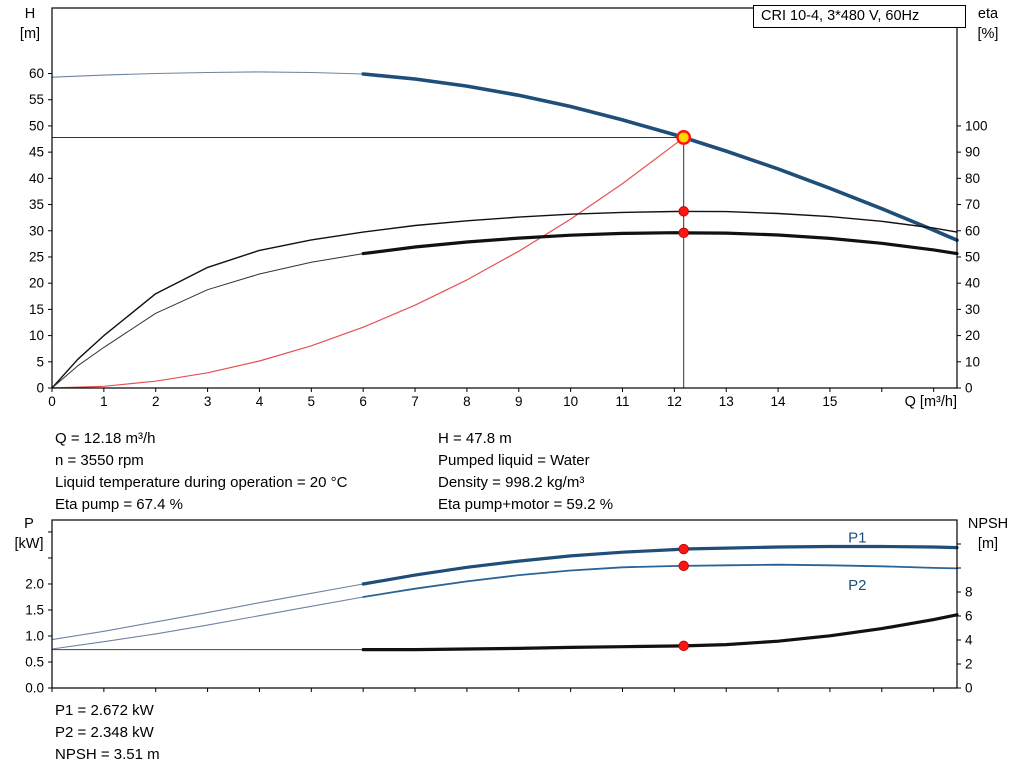  Describe the element at coordinates (779, 401) in the screenshot. I see `x-tick-label: 14` at that location.